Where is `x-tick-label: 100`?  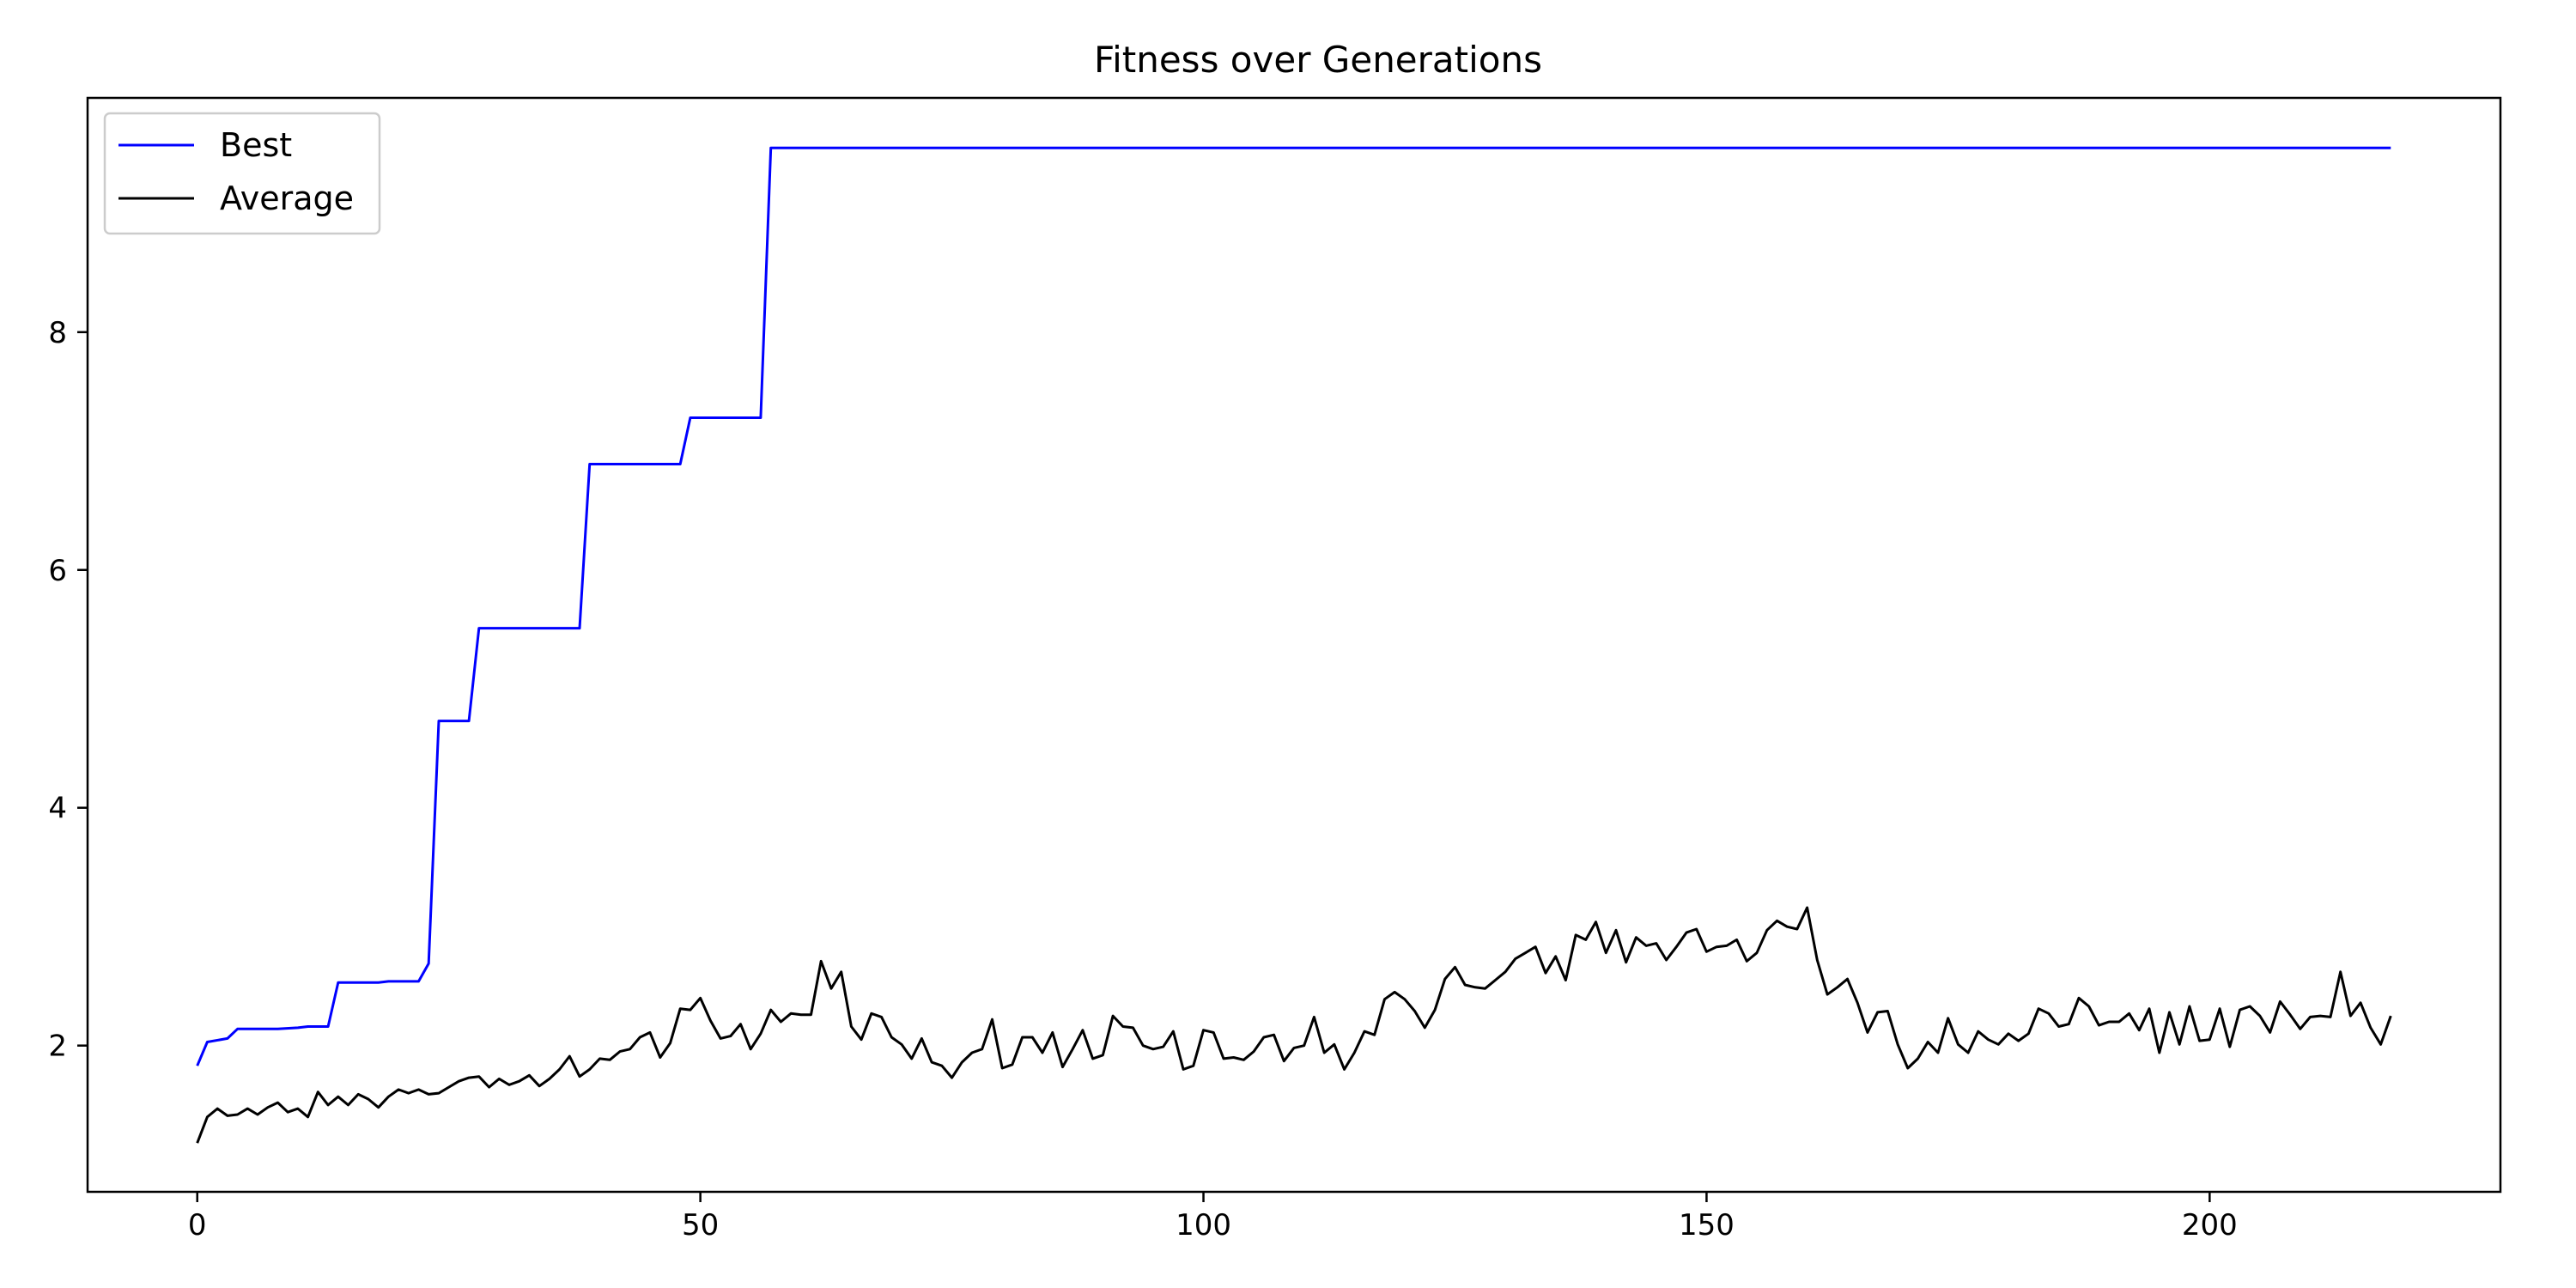 x-tick-label: 100 is located at coordinates (1203, 1225).